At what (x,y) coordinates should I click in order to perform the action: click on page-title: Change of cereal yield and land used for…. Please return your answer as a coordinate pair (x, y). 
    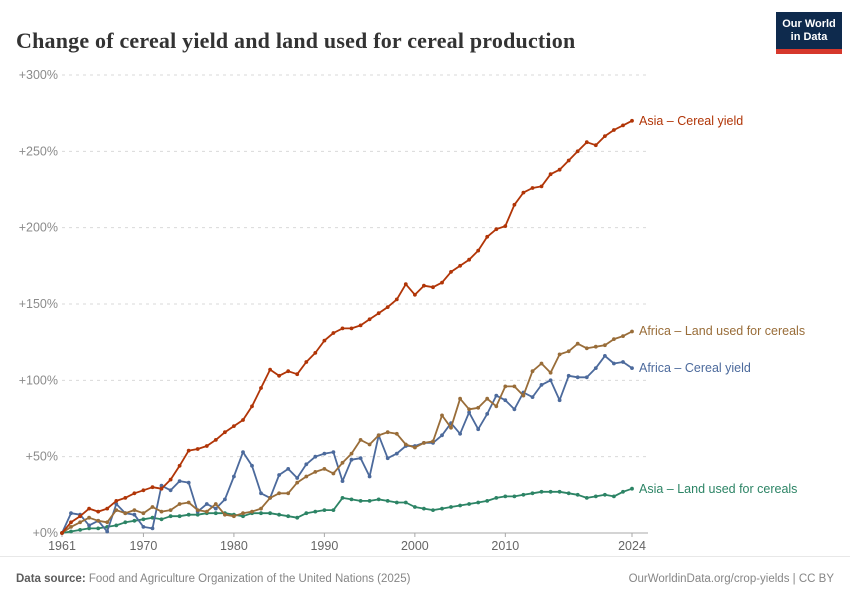
    Looking at the image, I should click on (296, 40).